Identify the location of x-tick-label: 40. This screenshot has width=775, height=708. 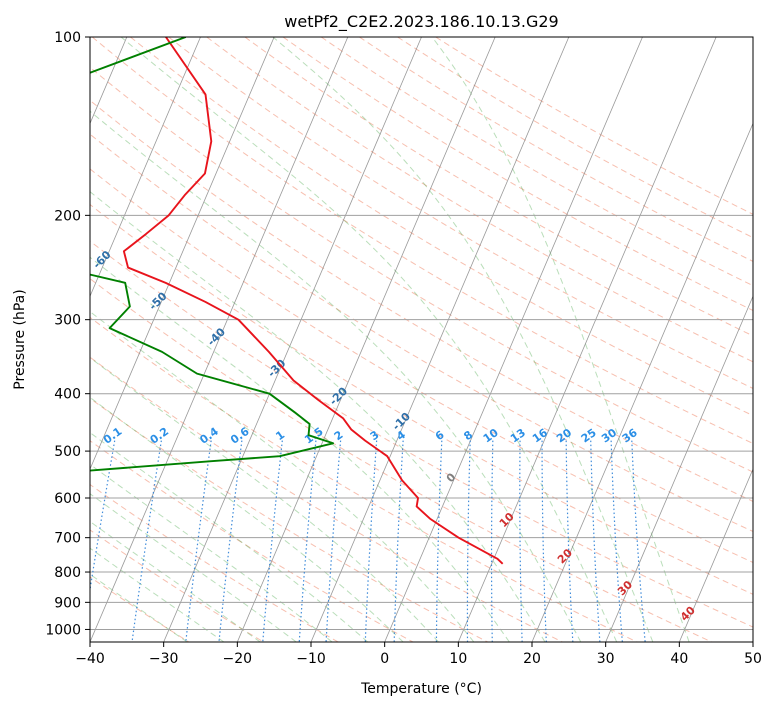
(679, 659).